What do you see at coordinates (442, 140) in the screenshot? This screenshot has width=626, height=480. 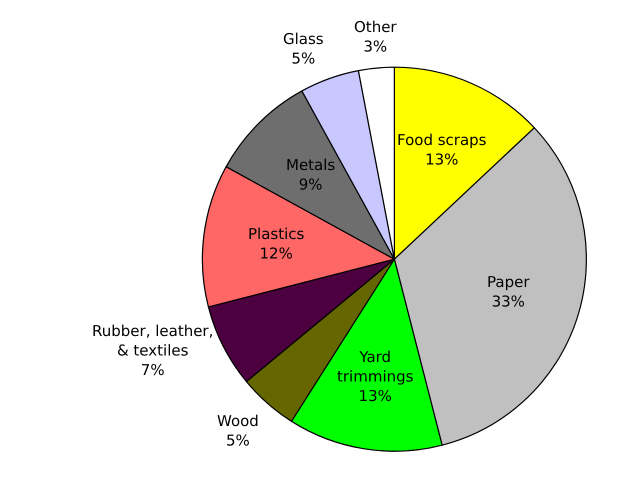 I see `slice-label: Food scraps` at bounding box center [442, 140].